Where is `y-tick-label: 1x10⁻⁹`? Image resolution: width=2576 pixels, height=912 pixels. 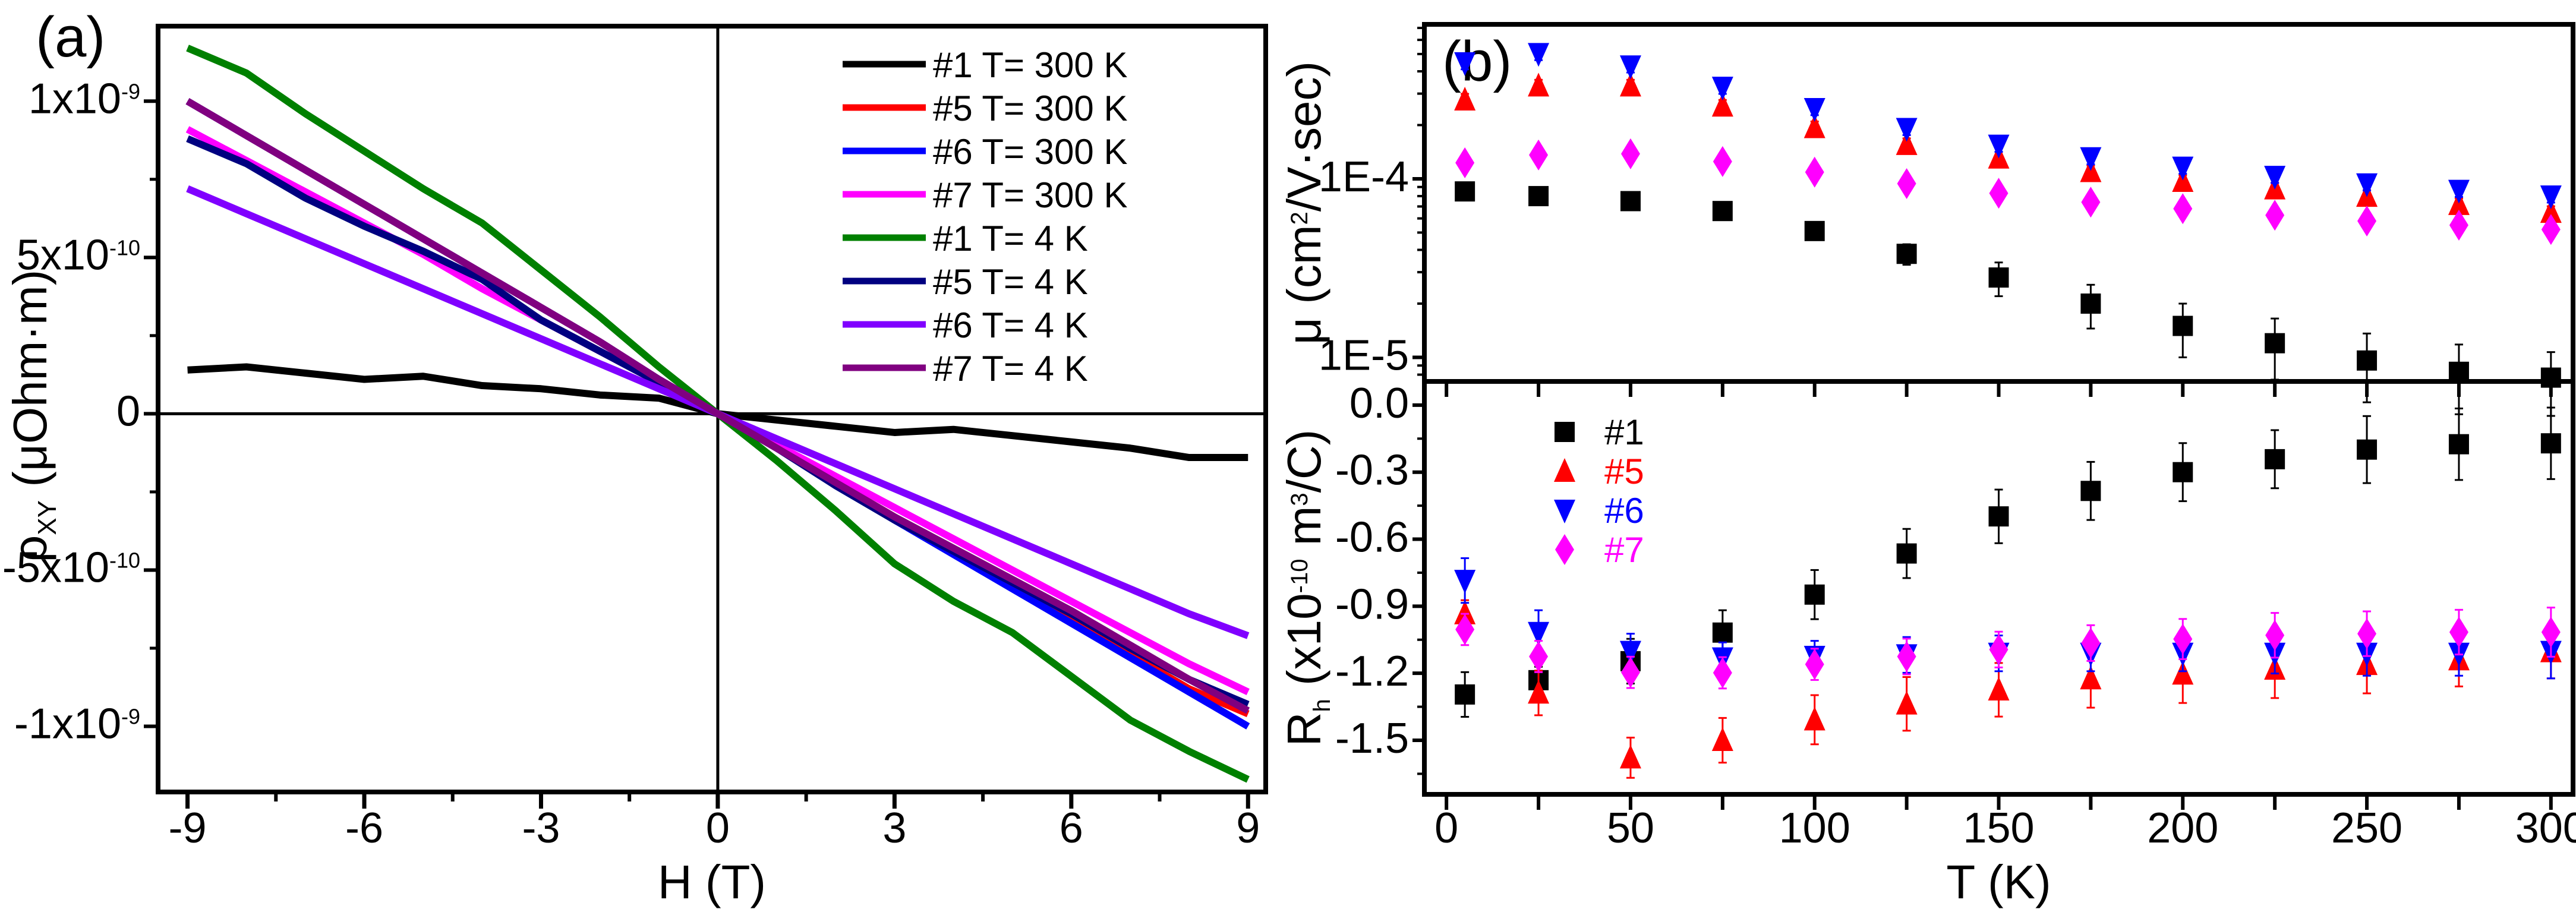 y-tick-label: 1x10⁻⁹ is located at coordinates (85, 98).